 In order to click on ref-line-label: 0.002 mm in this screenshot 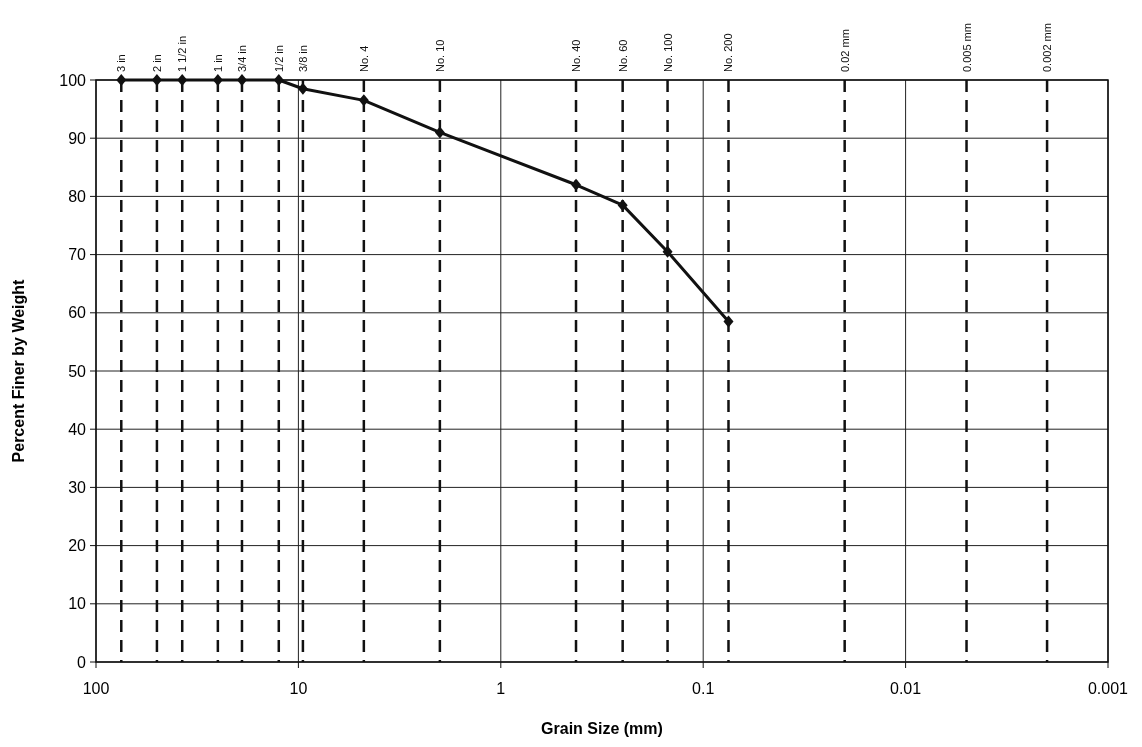, I will do `click(1047, 47)`.